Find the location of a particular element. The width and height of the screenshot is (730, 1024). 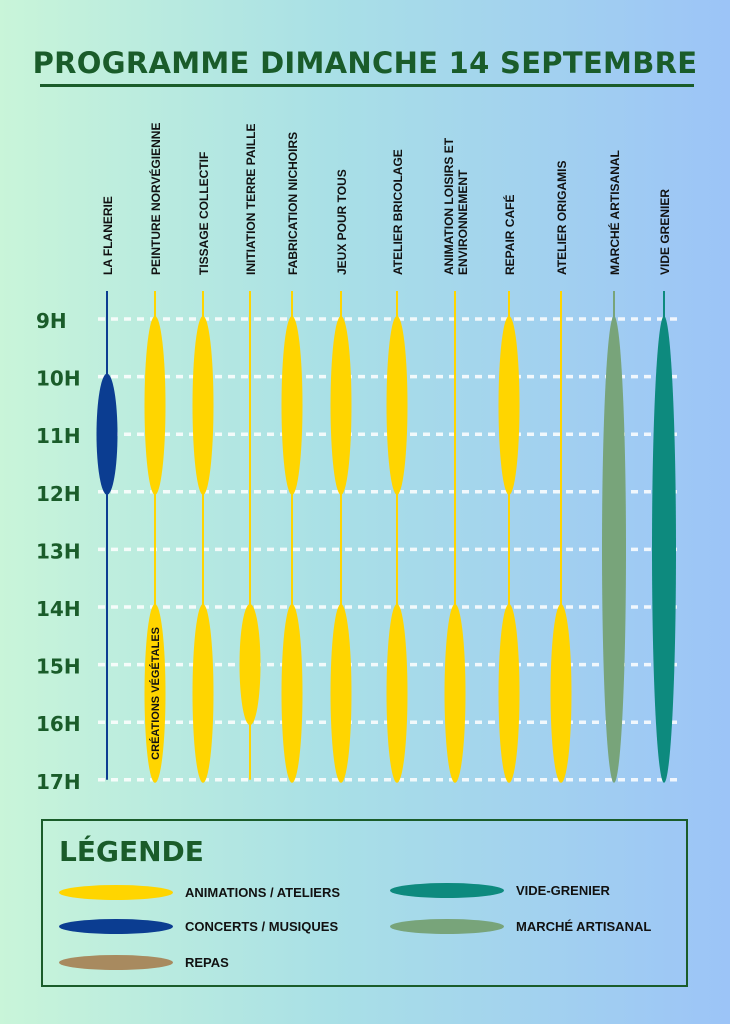

hour-label: 15H is located at coordinates (58, 667).